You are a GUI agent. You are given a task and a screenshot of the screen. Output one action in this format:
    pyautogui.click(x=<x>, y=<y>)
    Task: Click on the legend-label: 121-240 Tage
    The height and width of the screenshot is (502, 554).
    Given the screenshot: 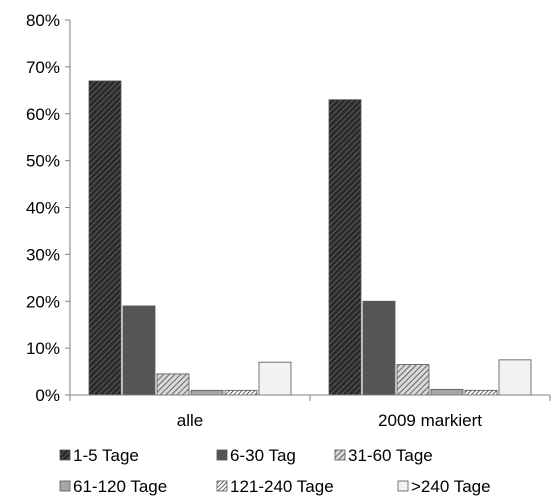 What is the action you would take?
    pyautogui.click(x=282, y=486)
    